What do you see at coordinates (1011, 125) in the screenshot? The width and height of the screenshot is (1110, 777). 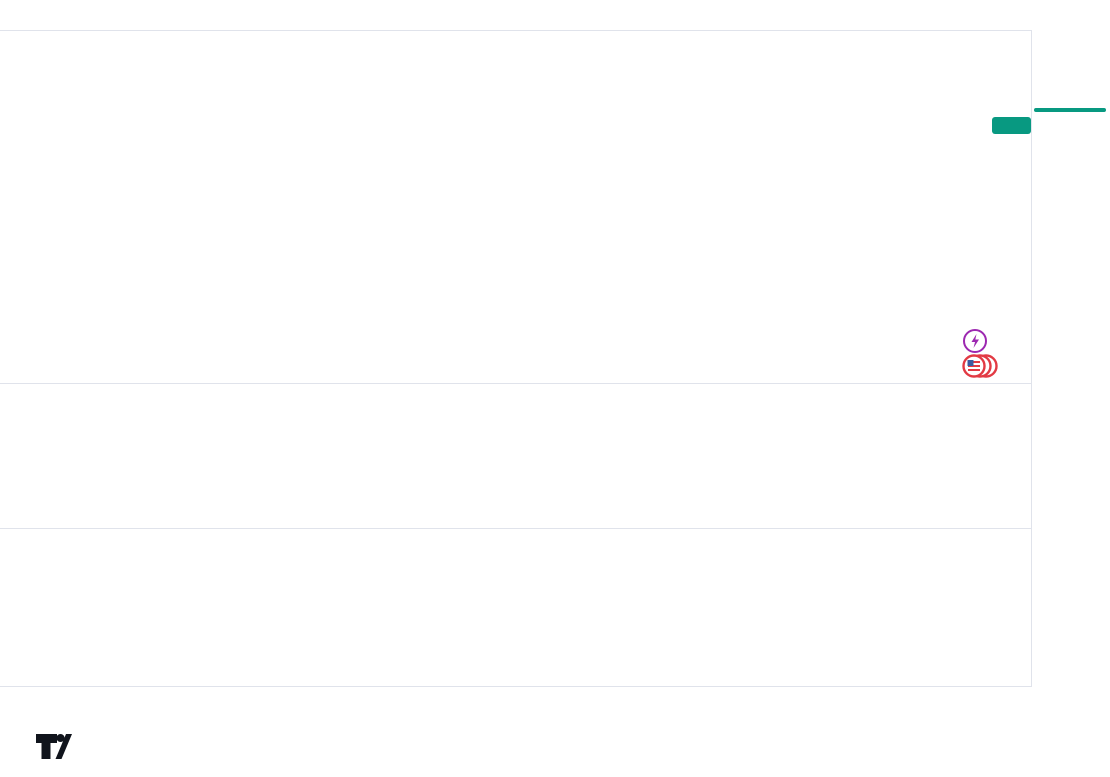 I see `price-line-symbol-pill` at bounding box center [1011, 125].